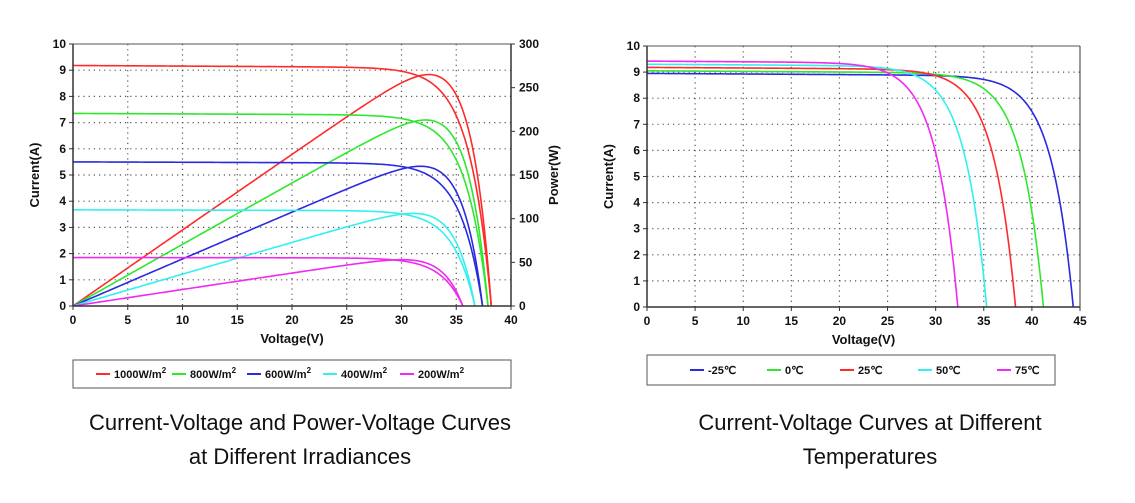  I want to click on chart2-xtick-label: 5, so click(695, 321).